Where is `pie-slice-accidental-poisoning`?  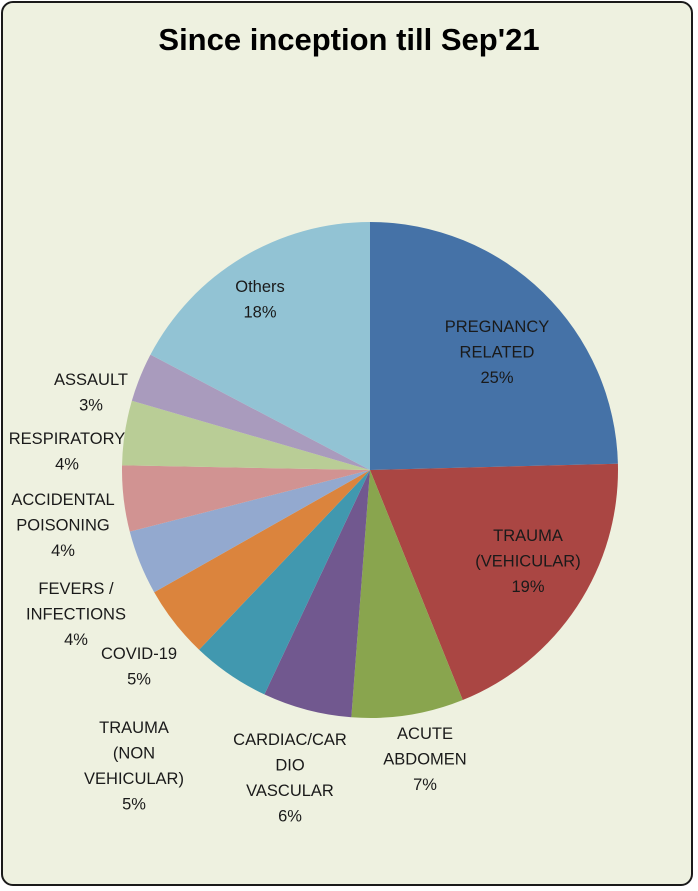 pie-slice-accidental-poisoning is located at coordinates (245, 498).